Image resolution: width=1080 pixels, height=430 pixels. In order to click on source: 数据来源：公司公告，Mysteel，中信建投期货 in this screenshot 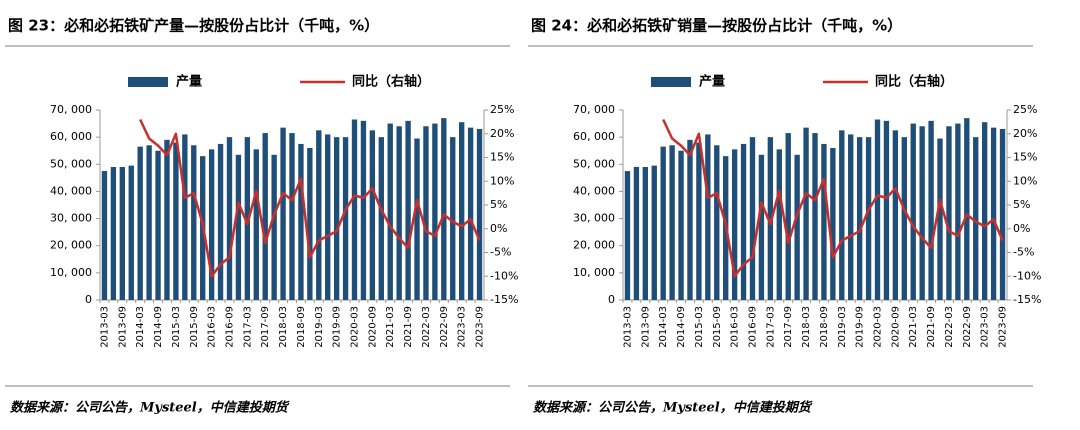, I will do `click(673, 408)`.